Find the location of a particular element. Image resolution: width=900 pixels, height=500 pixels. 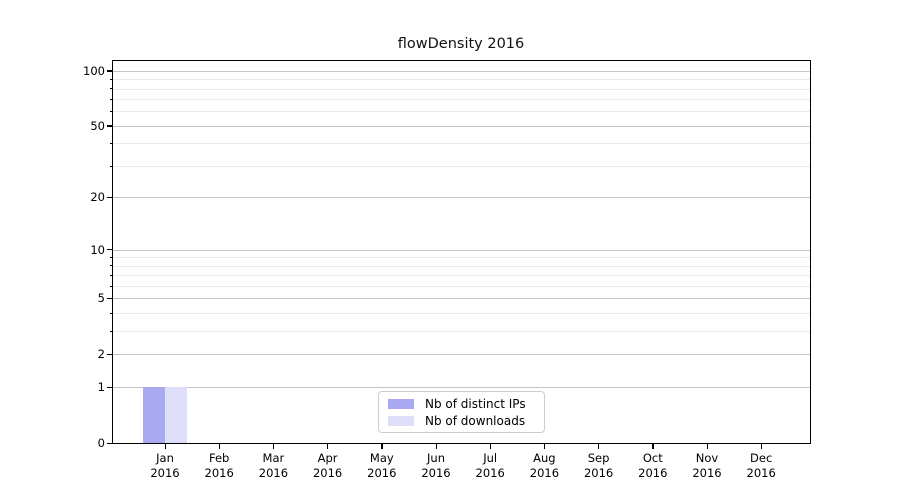

y-tick-label: 0 is located at coordinates (101, 443).